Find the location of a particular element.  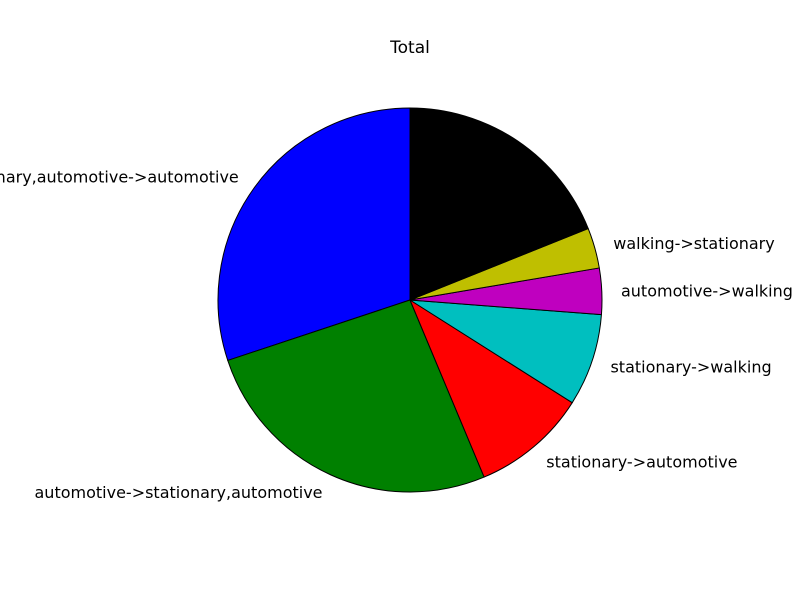

pie-label-3: stationary->walking is located at coordinates (690, 366).